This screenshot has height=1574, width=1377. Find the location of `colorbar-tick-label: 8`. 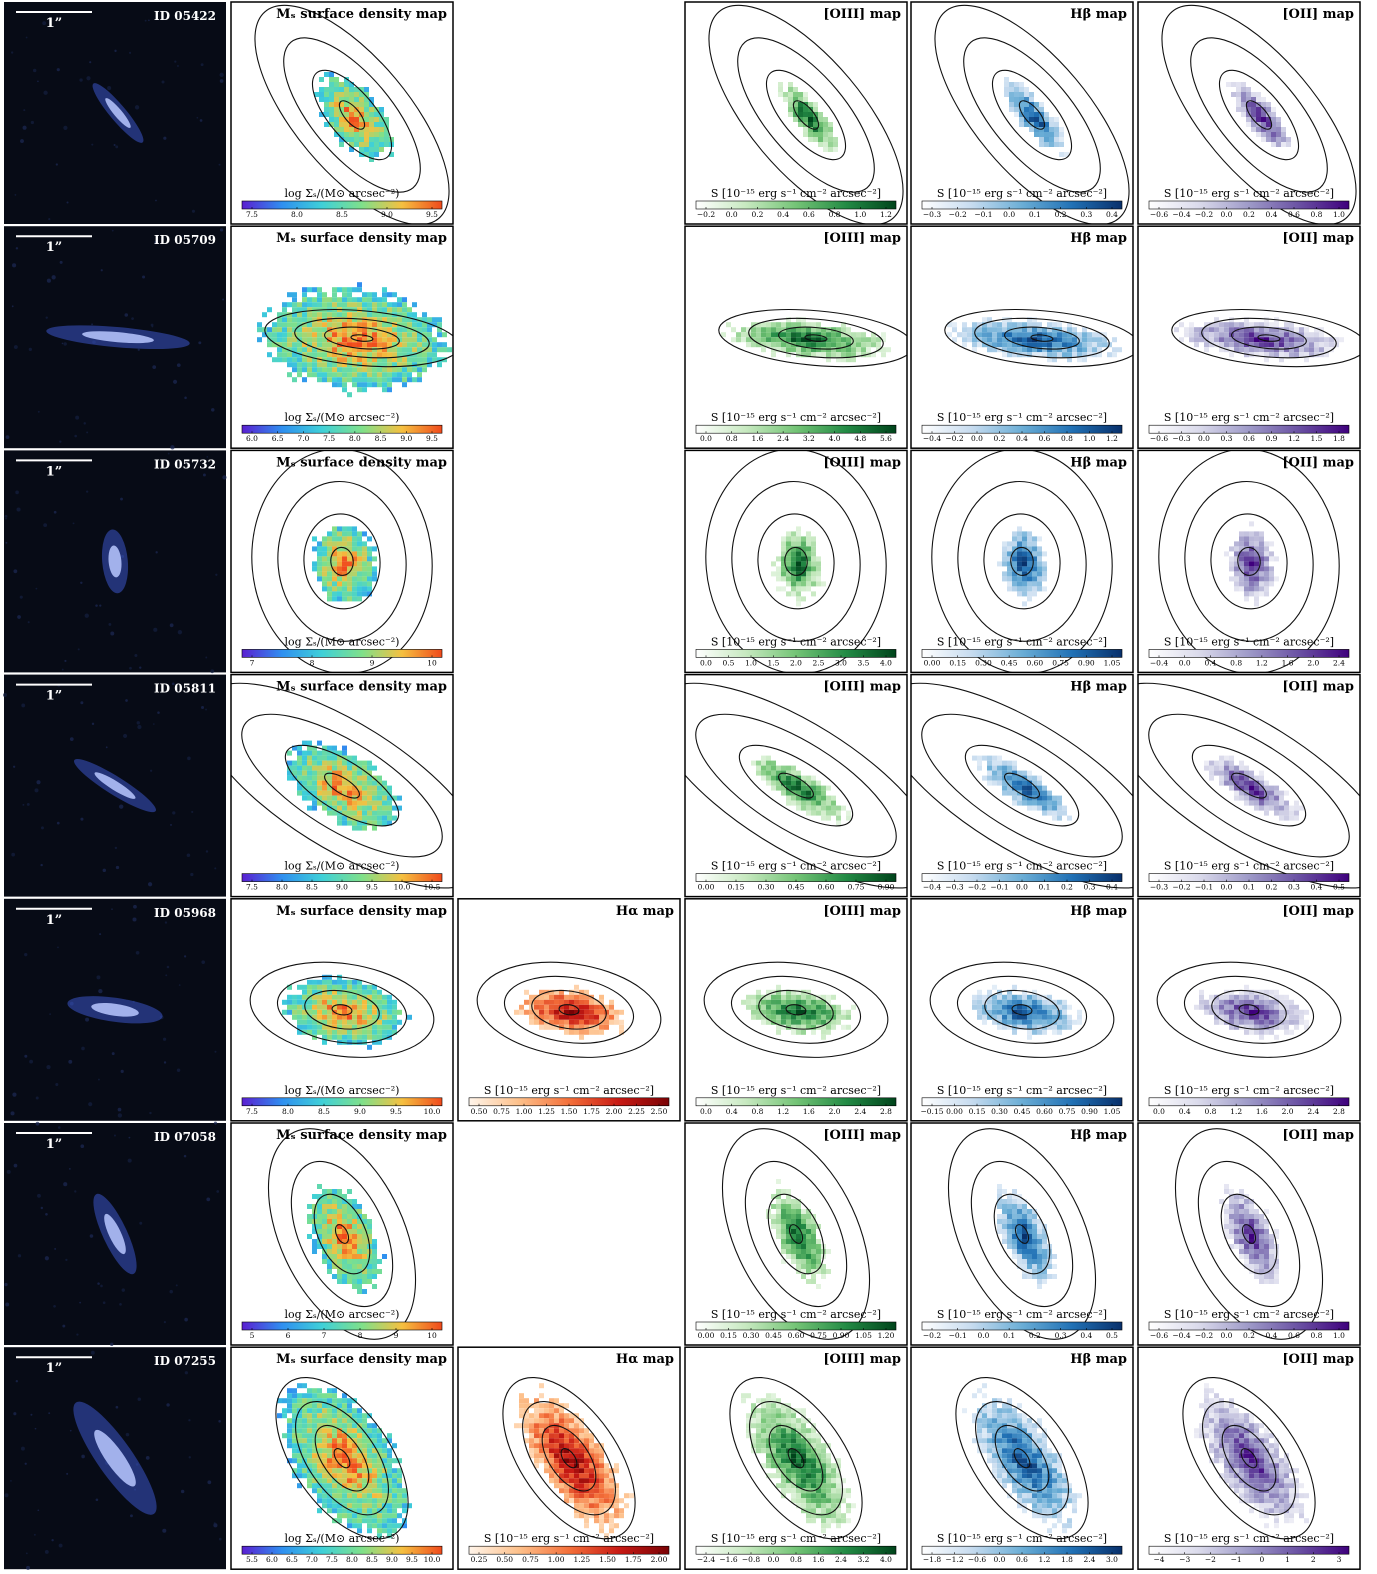

colorbar-tick-label: 8 is located at coordinates (360, 1335).